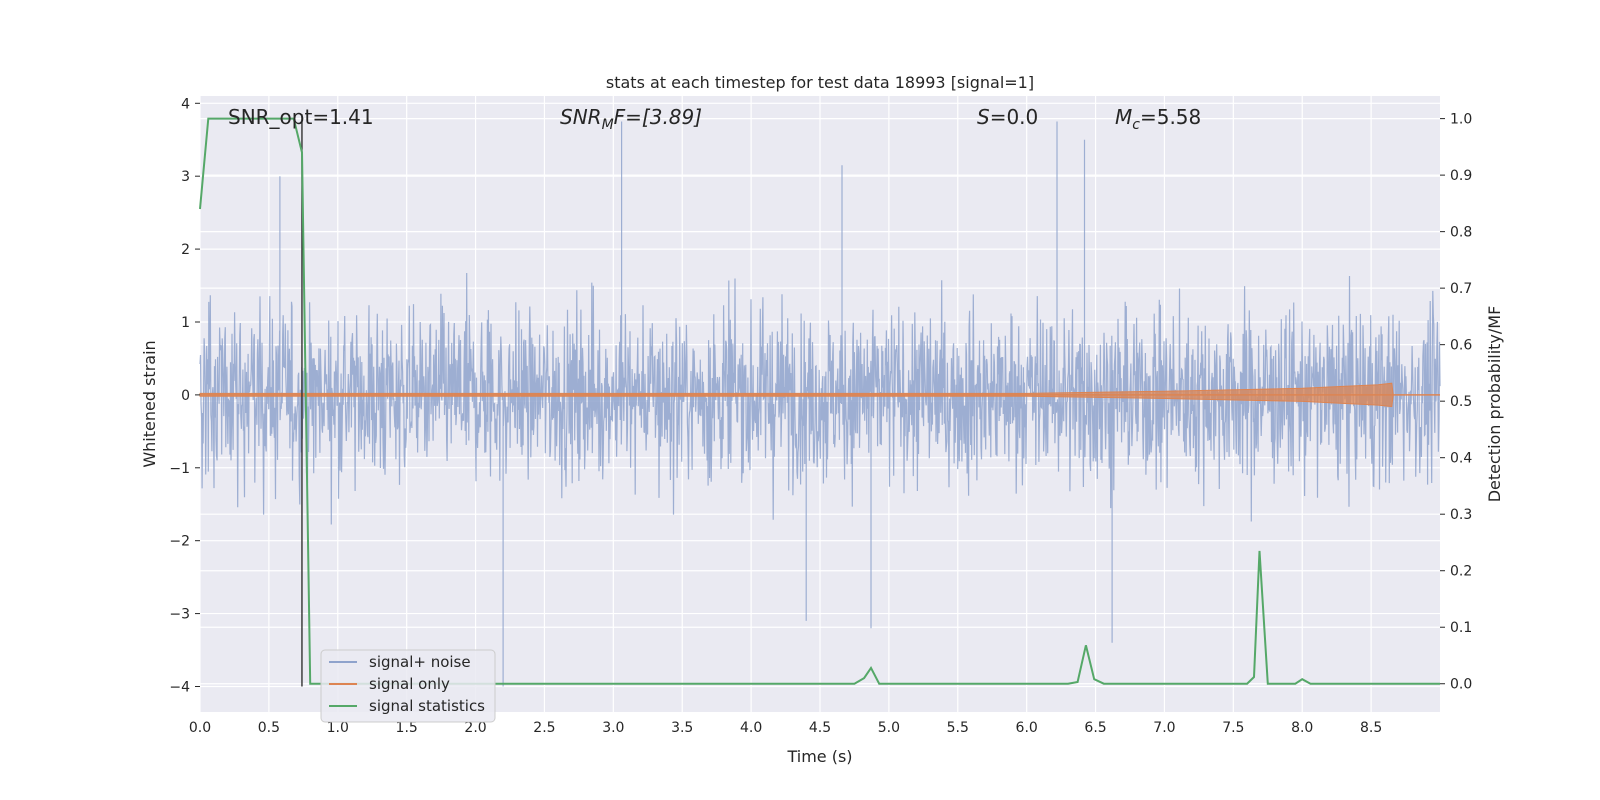 This screenshot has height=800, width=1600. I want to click on x-tick-label: 0.0, so click(200, 728).